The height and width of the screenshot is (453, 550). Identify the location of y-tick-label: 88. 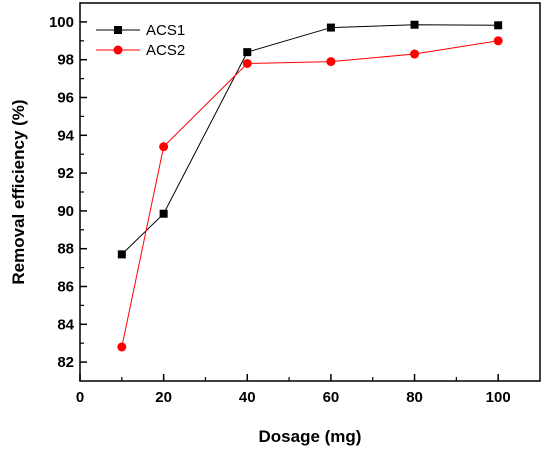
(65, 249).